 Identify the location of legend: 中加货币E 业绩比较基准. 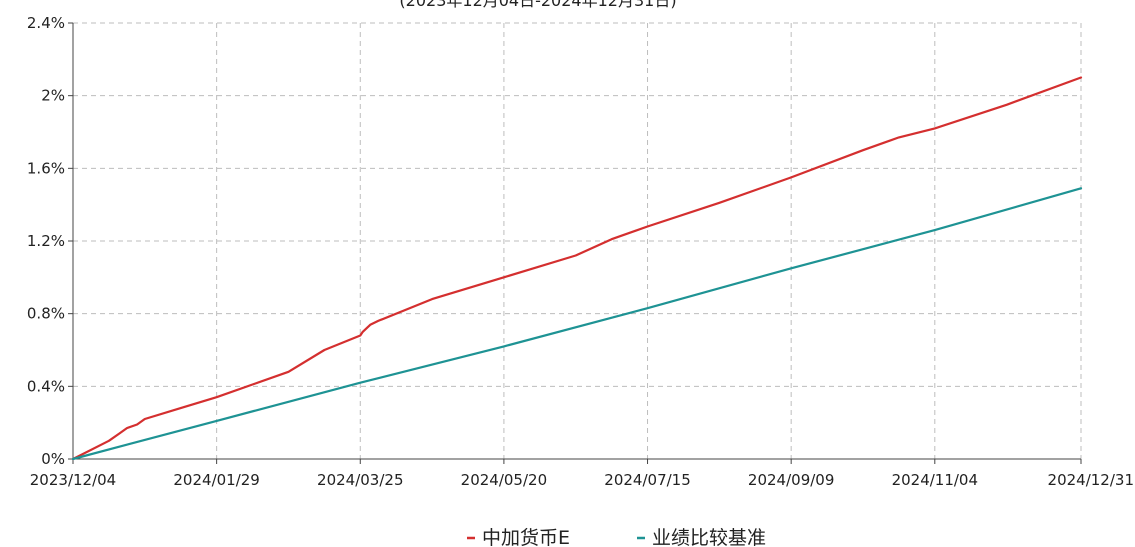
(616, 537).